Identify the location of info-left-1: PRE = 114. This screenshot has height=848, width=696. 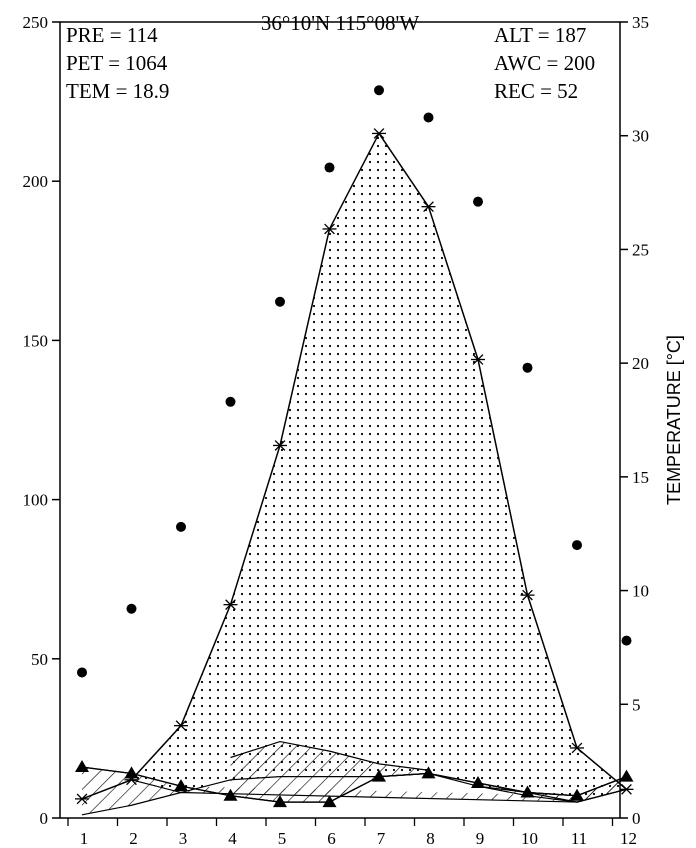
(112, 35).